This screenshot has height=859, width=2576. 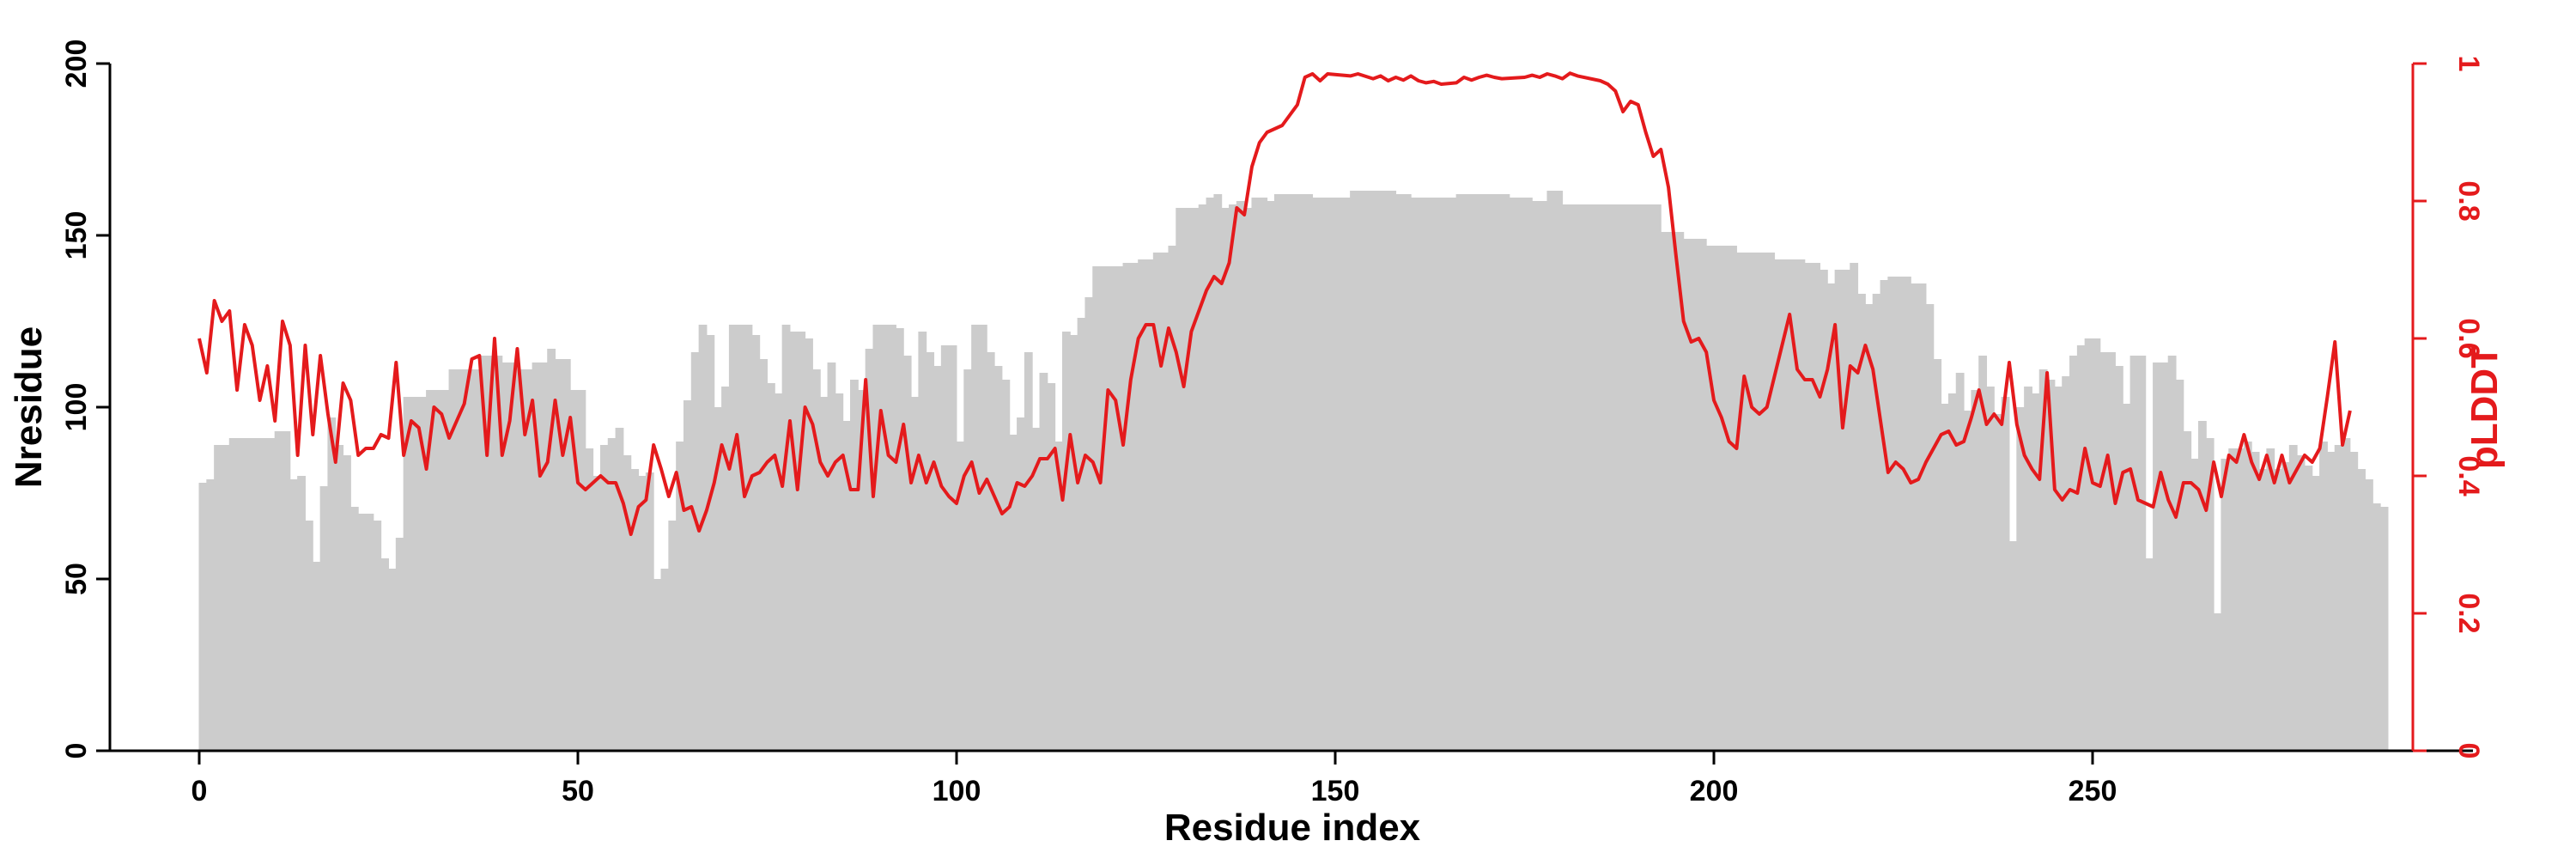 What do you see at coordinates (2485, 407) in the screenshot?
I see `y-right-axis-title: pLDDT` at bounding box center [2485, 407].